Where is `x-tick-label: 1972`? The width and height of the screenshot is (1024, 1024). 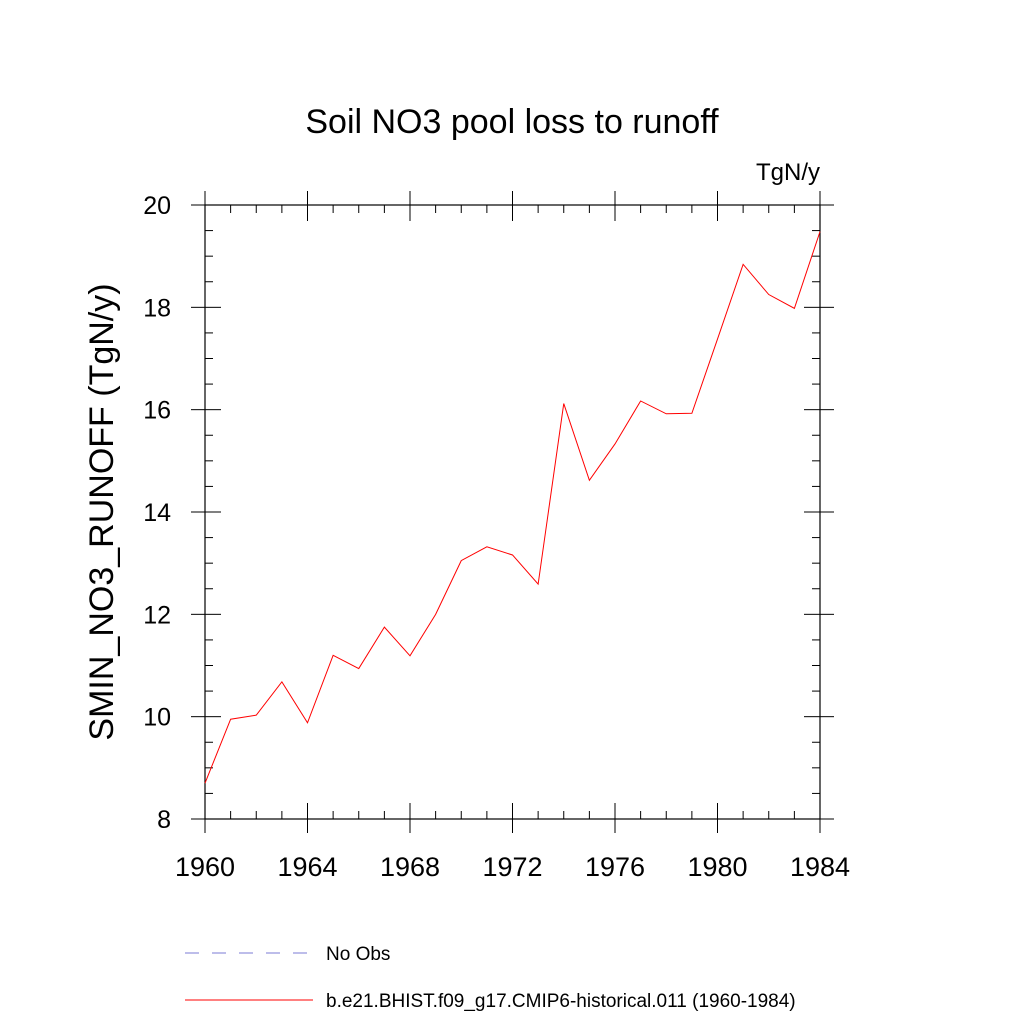
x-tick-label: 1972 is located at coordinates (512, 867).